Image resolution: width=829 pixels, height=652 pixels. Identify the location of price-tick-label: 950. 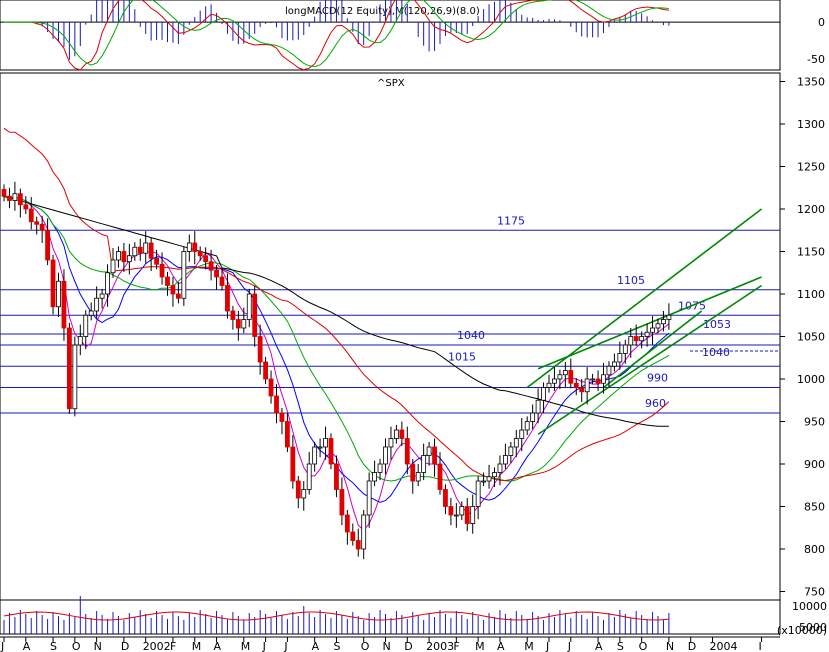
(814, 422).